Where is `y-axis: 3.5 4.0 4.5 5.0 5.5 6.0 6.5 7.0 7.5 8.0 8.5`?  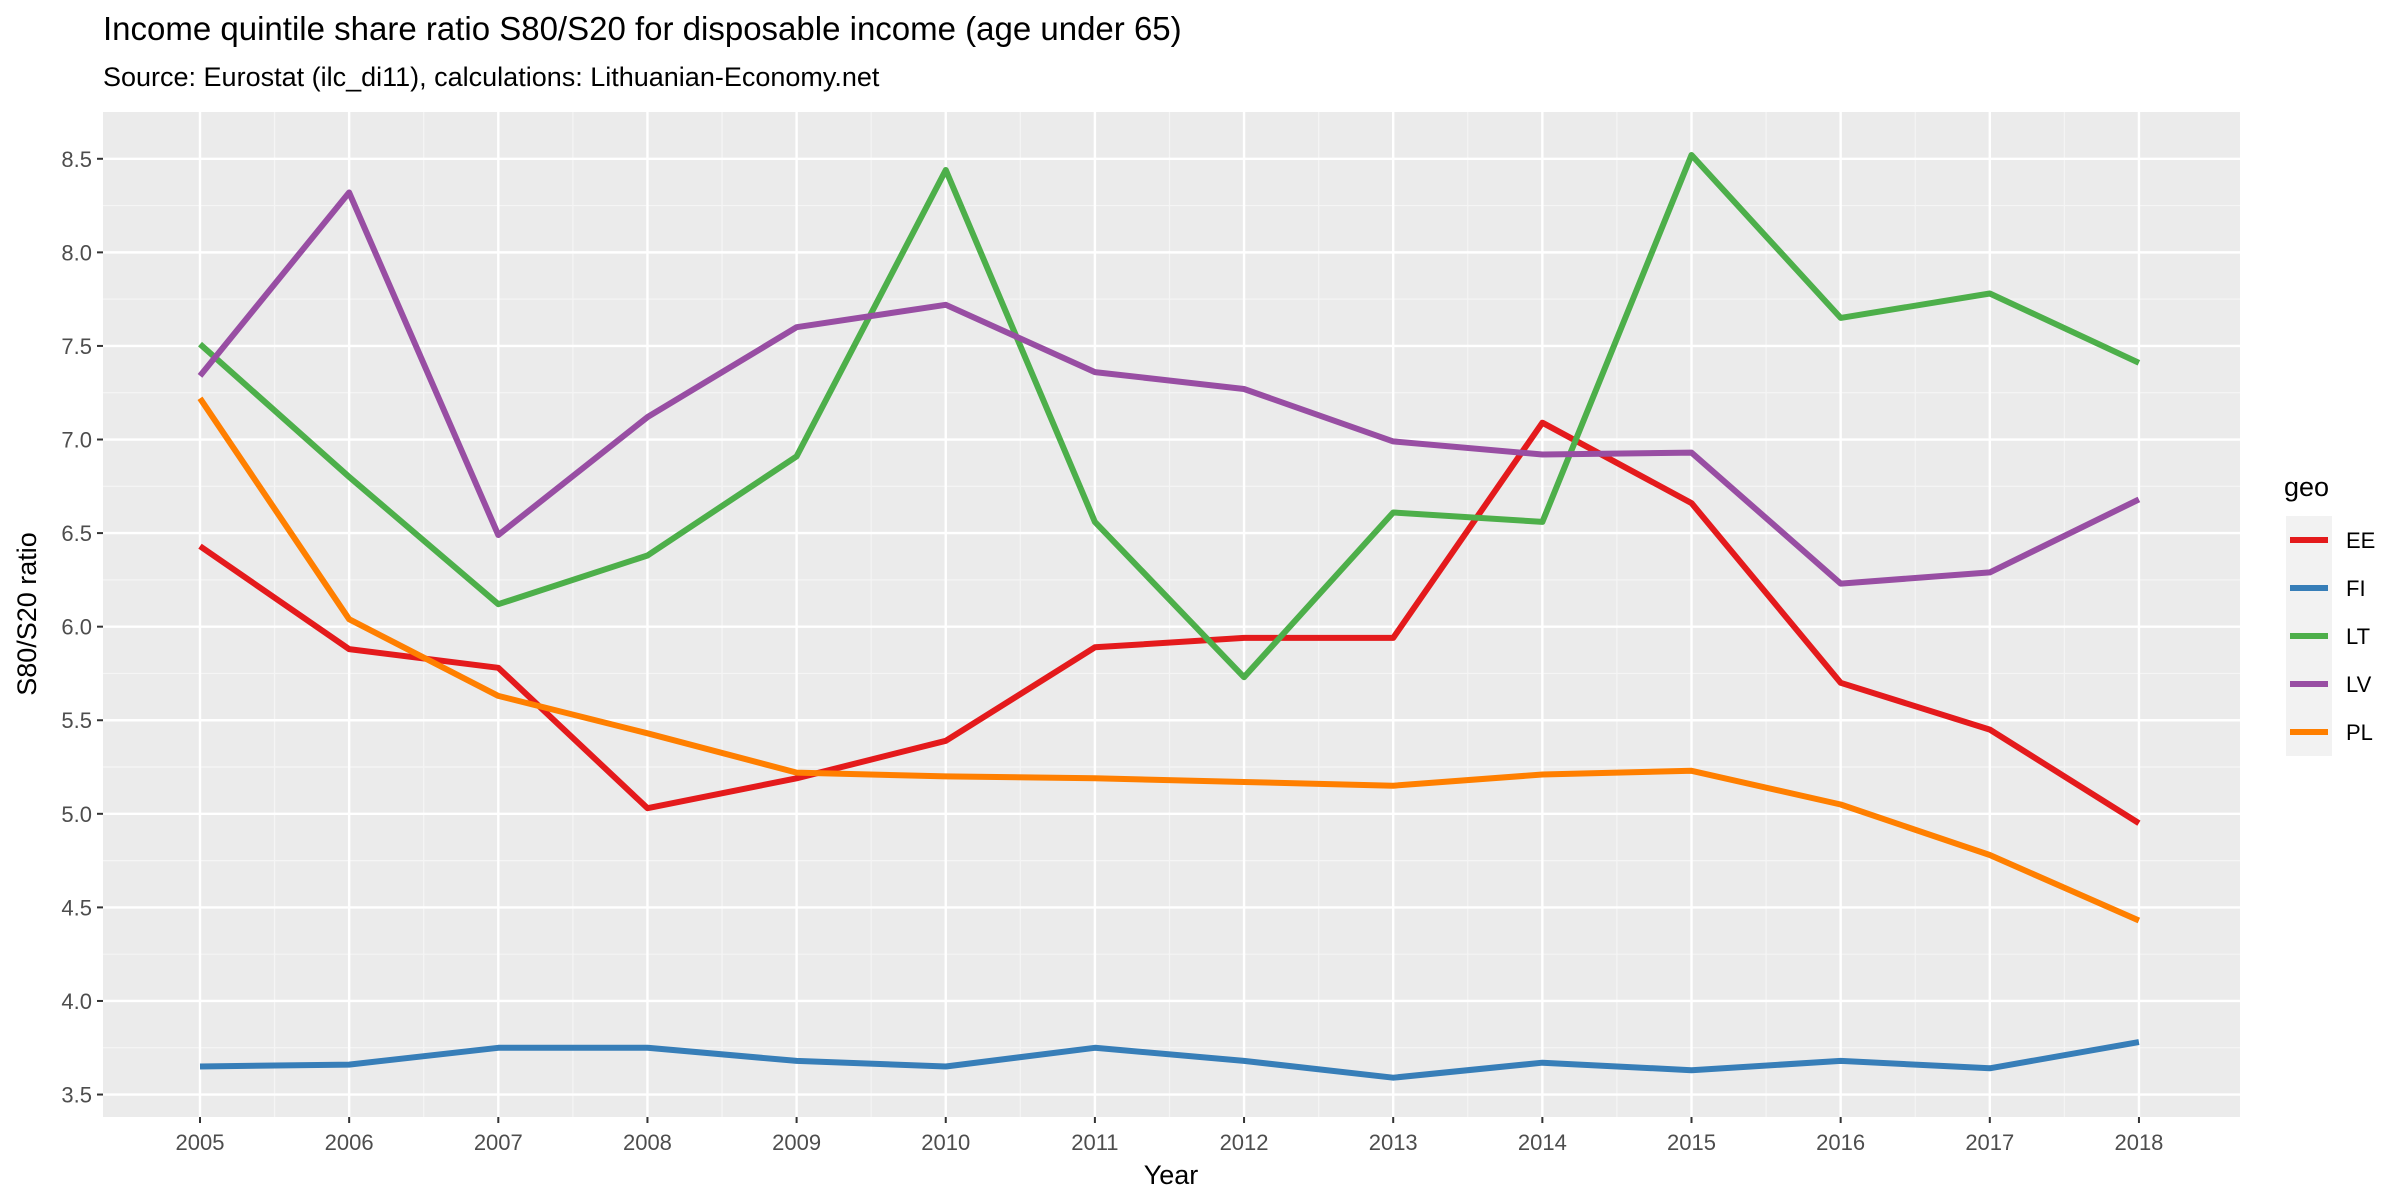 y-axis: 3.5 4.0 4.5 5.0 5.5 6.0 6.5 7.0 7.5 8.0 8.5 is located at coordinates (82, 627).